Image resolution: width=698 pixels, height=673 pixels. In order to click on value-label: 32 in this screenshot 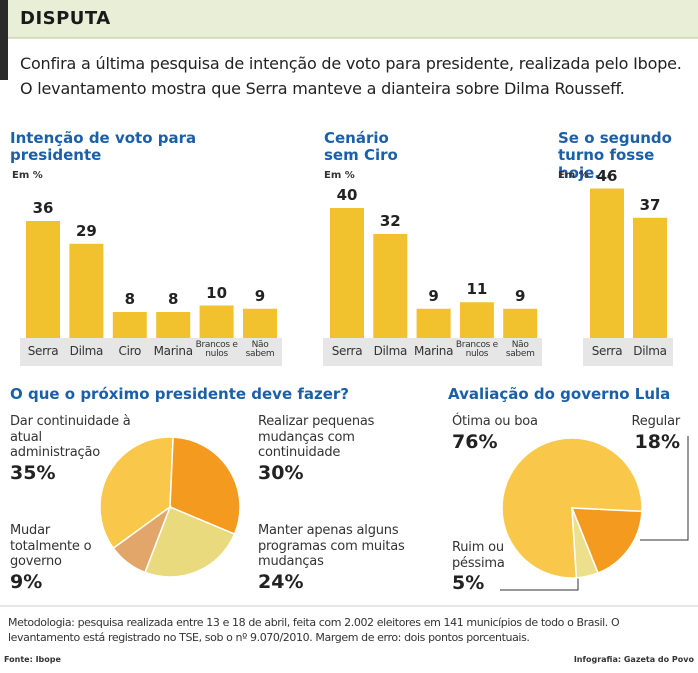, I will do `click(390, 221)`.